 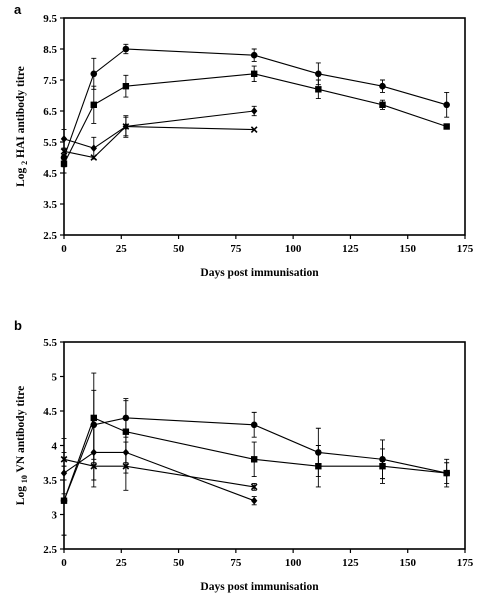 I want to click on panel-b-data-point-circle, so click(x=254, y=425).